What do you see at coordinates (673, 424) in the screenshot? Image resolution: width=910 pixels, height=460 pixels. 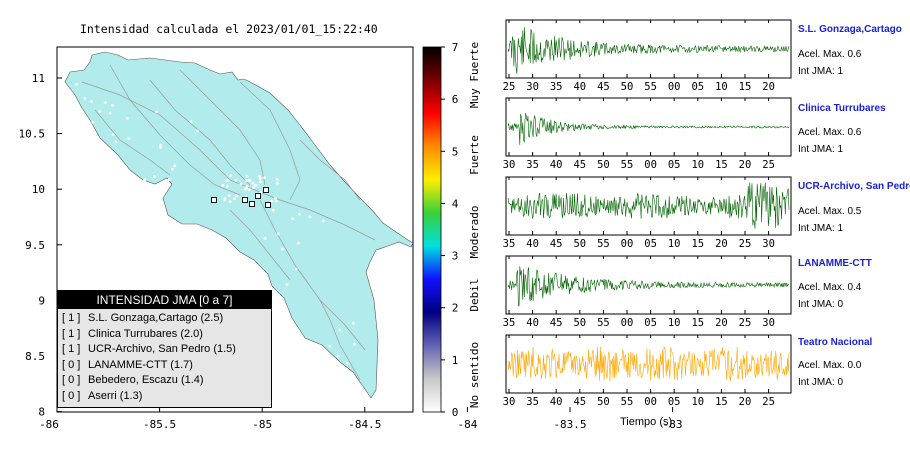 I see `lon-tick-label: -83` at bounding box center [673, 424].